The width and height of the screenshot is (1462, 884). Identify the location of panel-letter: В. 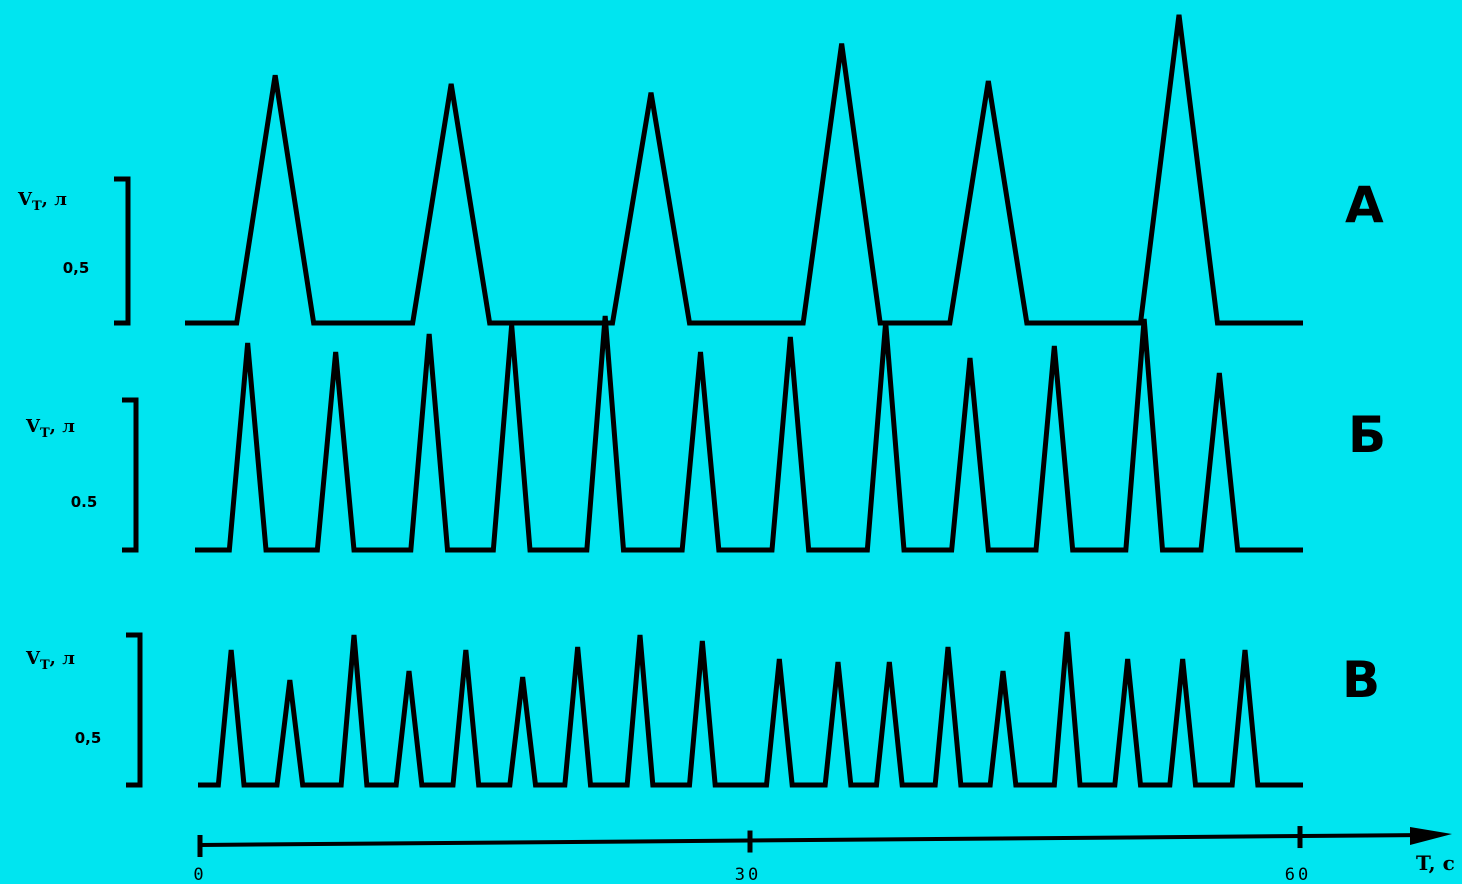
(1361, 680).